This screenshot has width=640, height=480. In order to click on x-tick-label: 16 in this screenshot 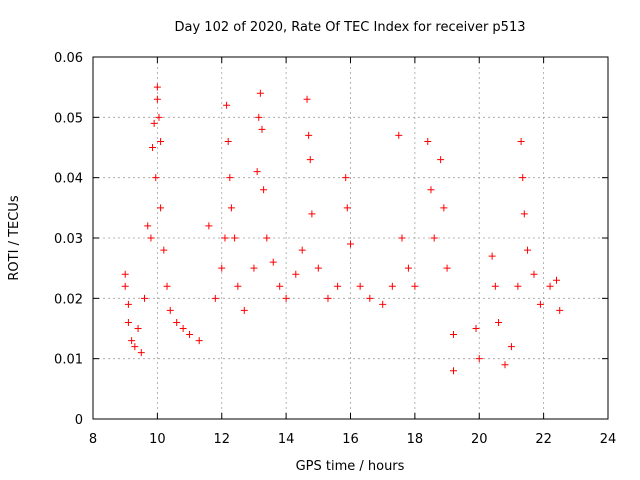, I will do `click(350, 439)`.